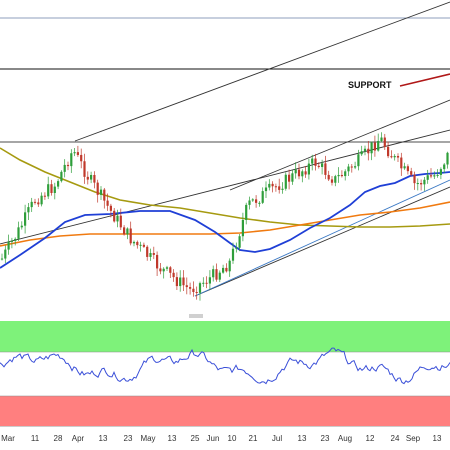 This screenshot has width=450, height=450. Describe the element at coordinates (8, 438) in the screenshot. I see `x-tick-label: Mar` at that location.